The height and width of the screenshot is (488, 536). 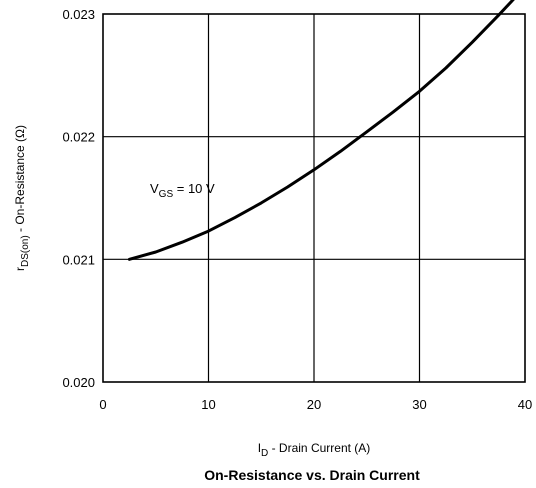 I want to click on x-tick-label: 10, so click(x=208, y=404).